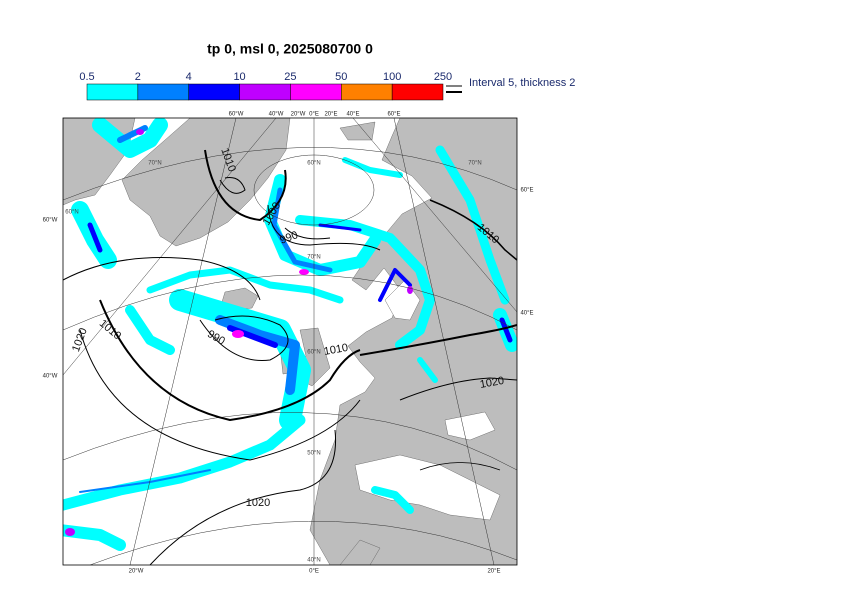 The image size is (842, 601). What do you see at coordinates (443, 77) in the screenshot?
I see `legend-level: 250` at bounding box center [443, 77].